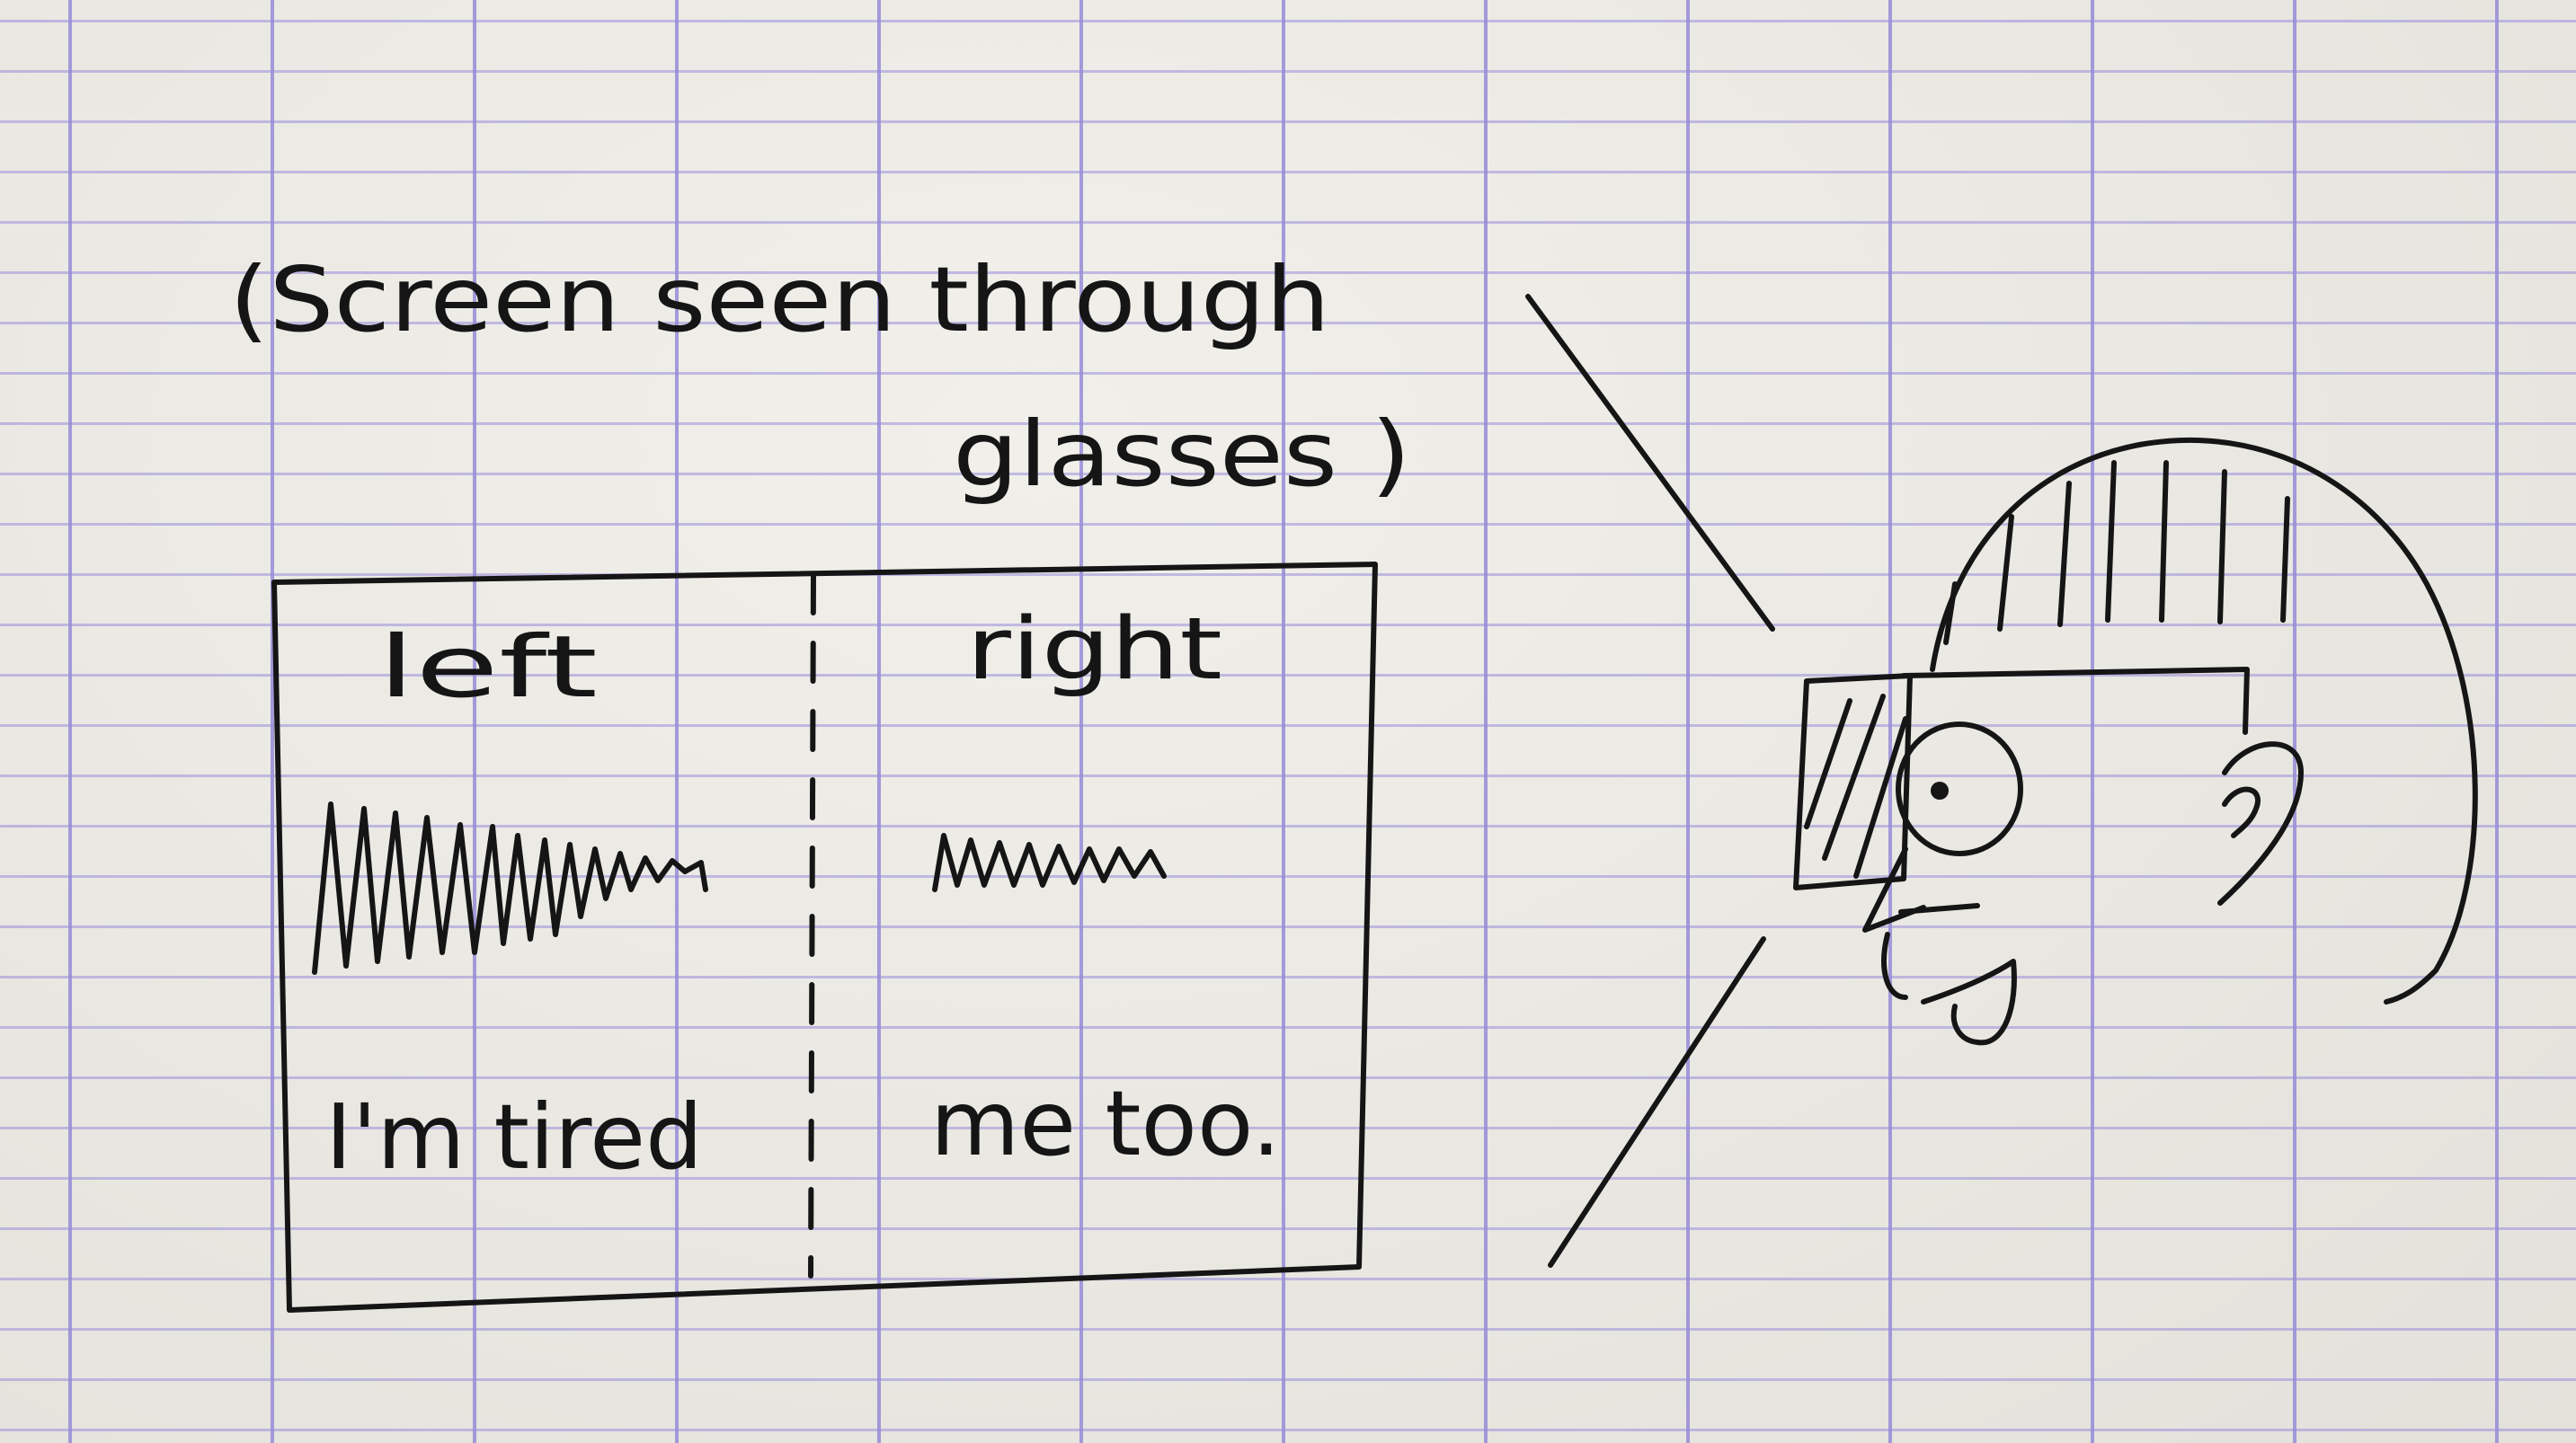  Describe the element at coordinates (1856, 786) in the screenshot. I see `lens-glare-lines` at that location.